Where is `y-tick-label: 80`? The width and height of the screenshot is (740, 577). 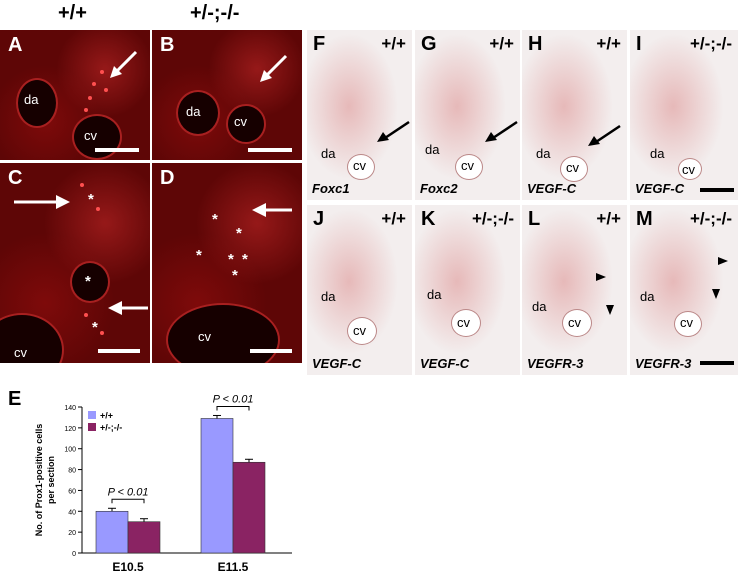
y-tick-label: 80 is located at coordinates (72, 471).